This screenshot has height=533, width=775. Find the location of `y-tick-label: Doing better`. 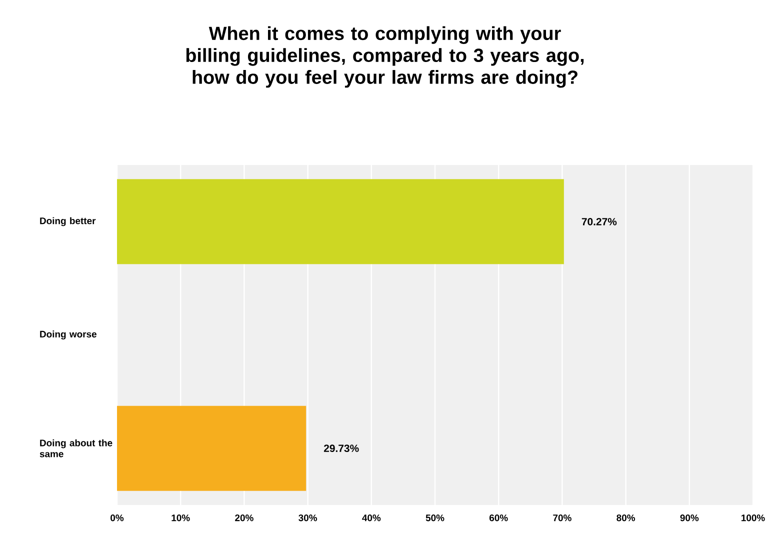

y-tick-label: Doing better is located at coordinates (68, 221).